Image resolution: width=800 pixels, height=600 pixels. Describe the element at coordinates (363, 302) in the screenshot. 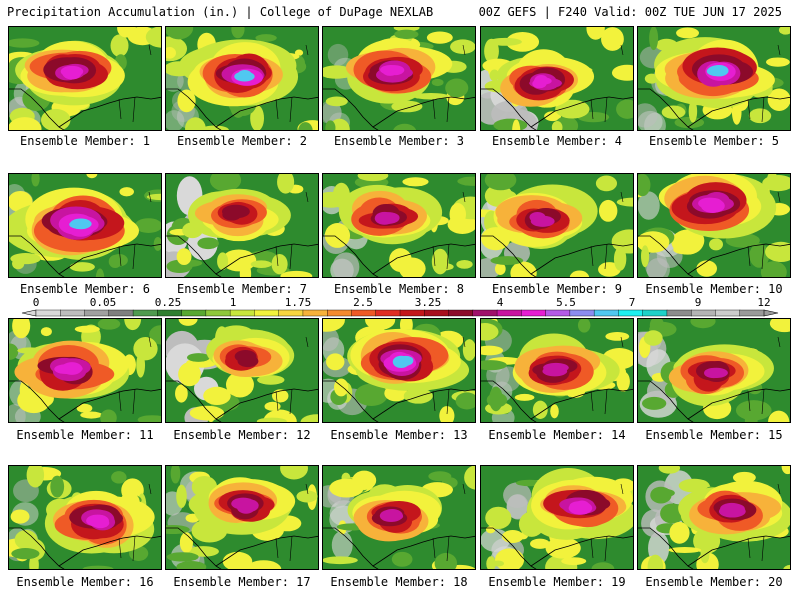

I see `colorbar-tick-label: 2.5` at that location.